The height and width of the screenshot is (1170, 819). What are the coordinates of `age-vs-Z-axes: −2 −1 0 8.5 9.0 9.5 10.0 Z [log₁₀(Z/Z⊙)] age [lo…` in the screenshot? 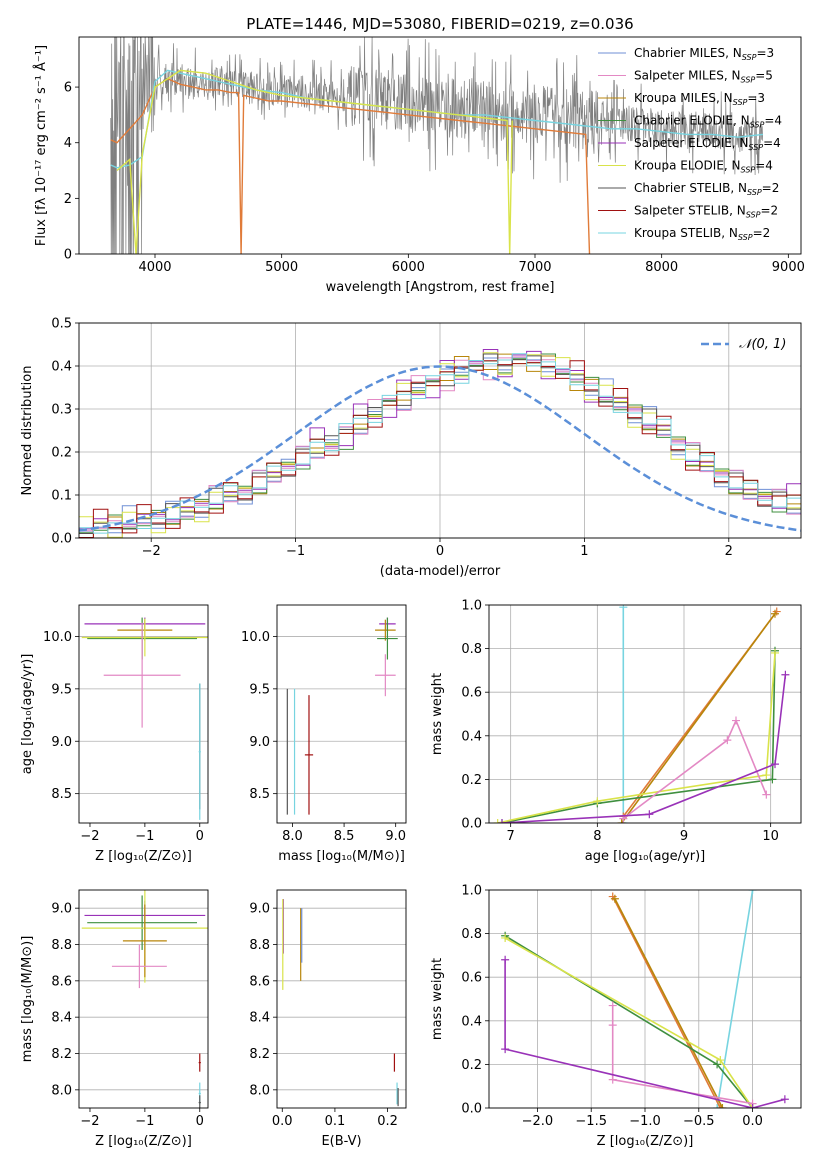 It's located at (114, 734).